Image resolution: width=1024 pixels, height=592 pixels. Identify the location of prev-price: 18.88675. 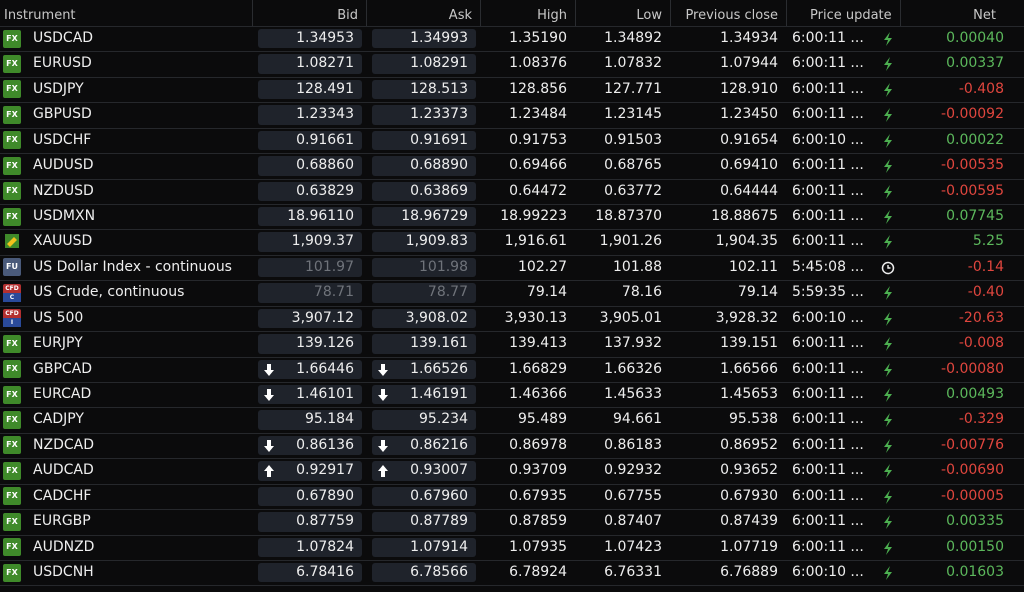
(744, 216).